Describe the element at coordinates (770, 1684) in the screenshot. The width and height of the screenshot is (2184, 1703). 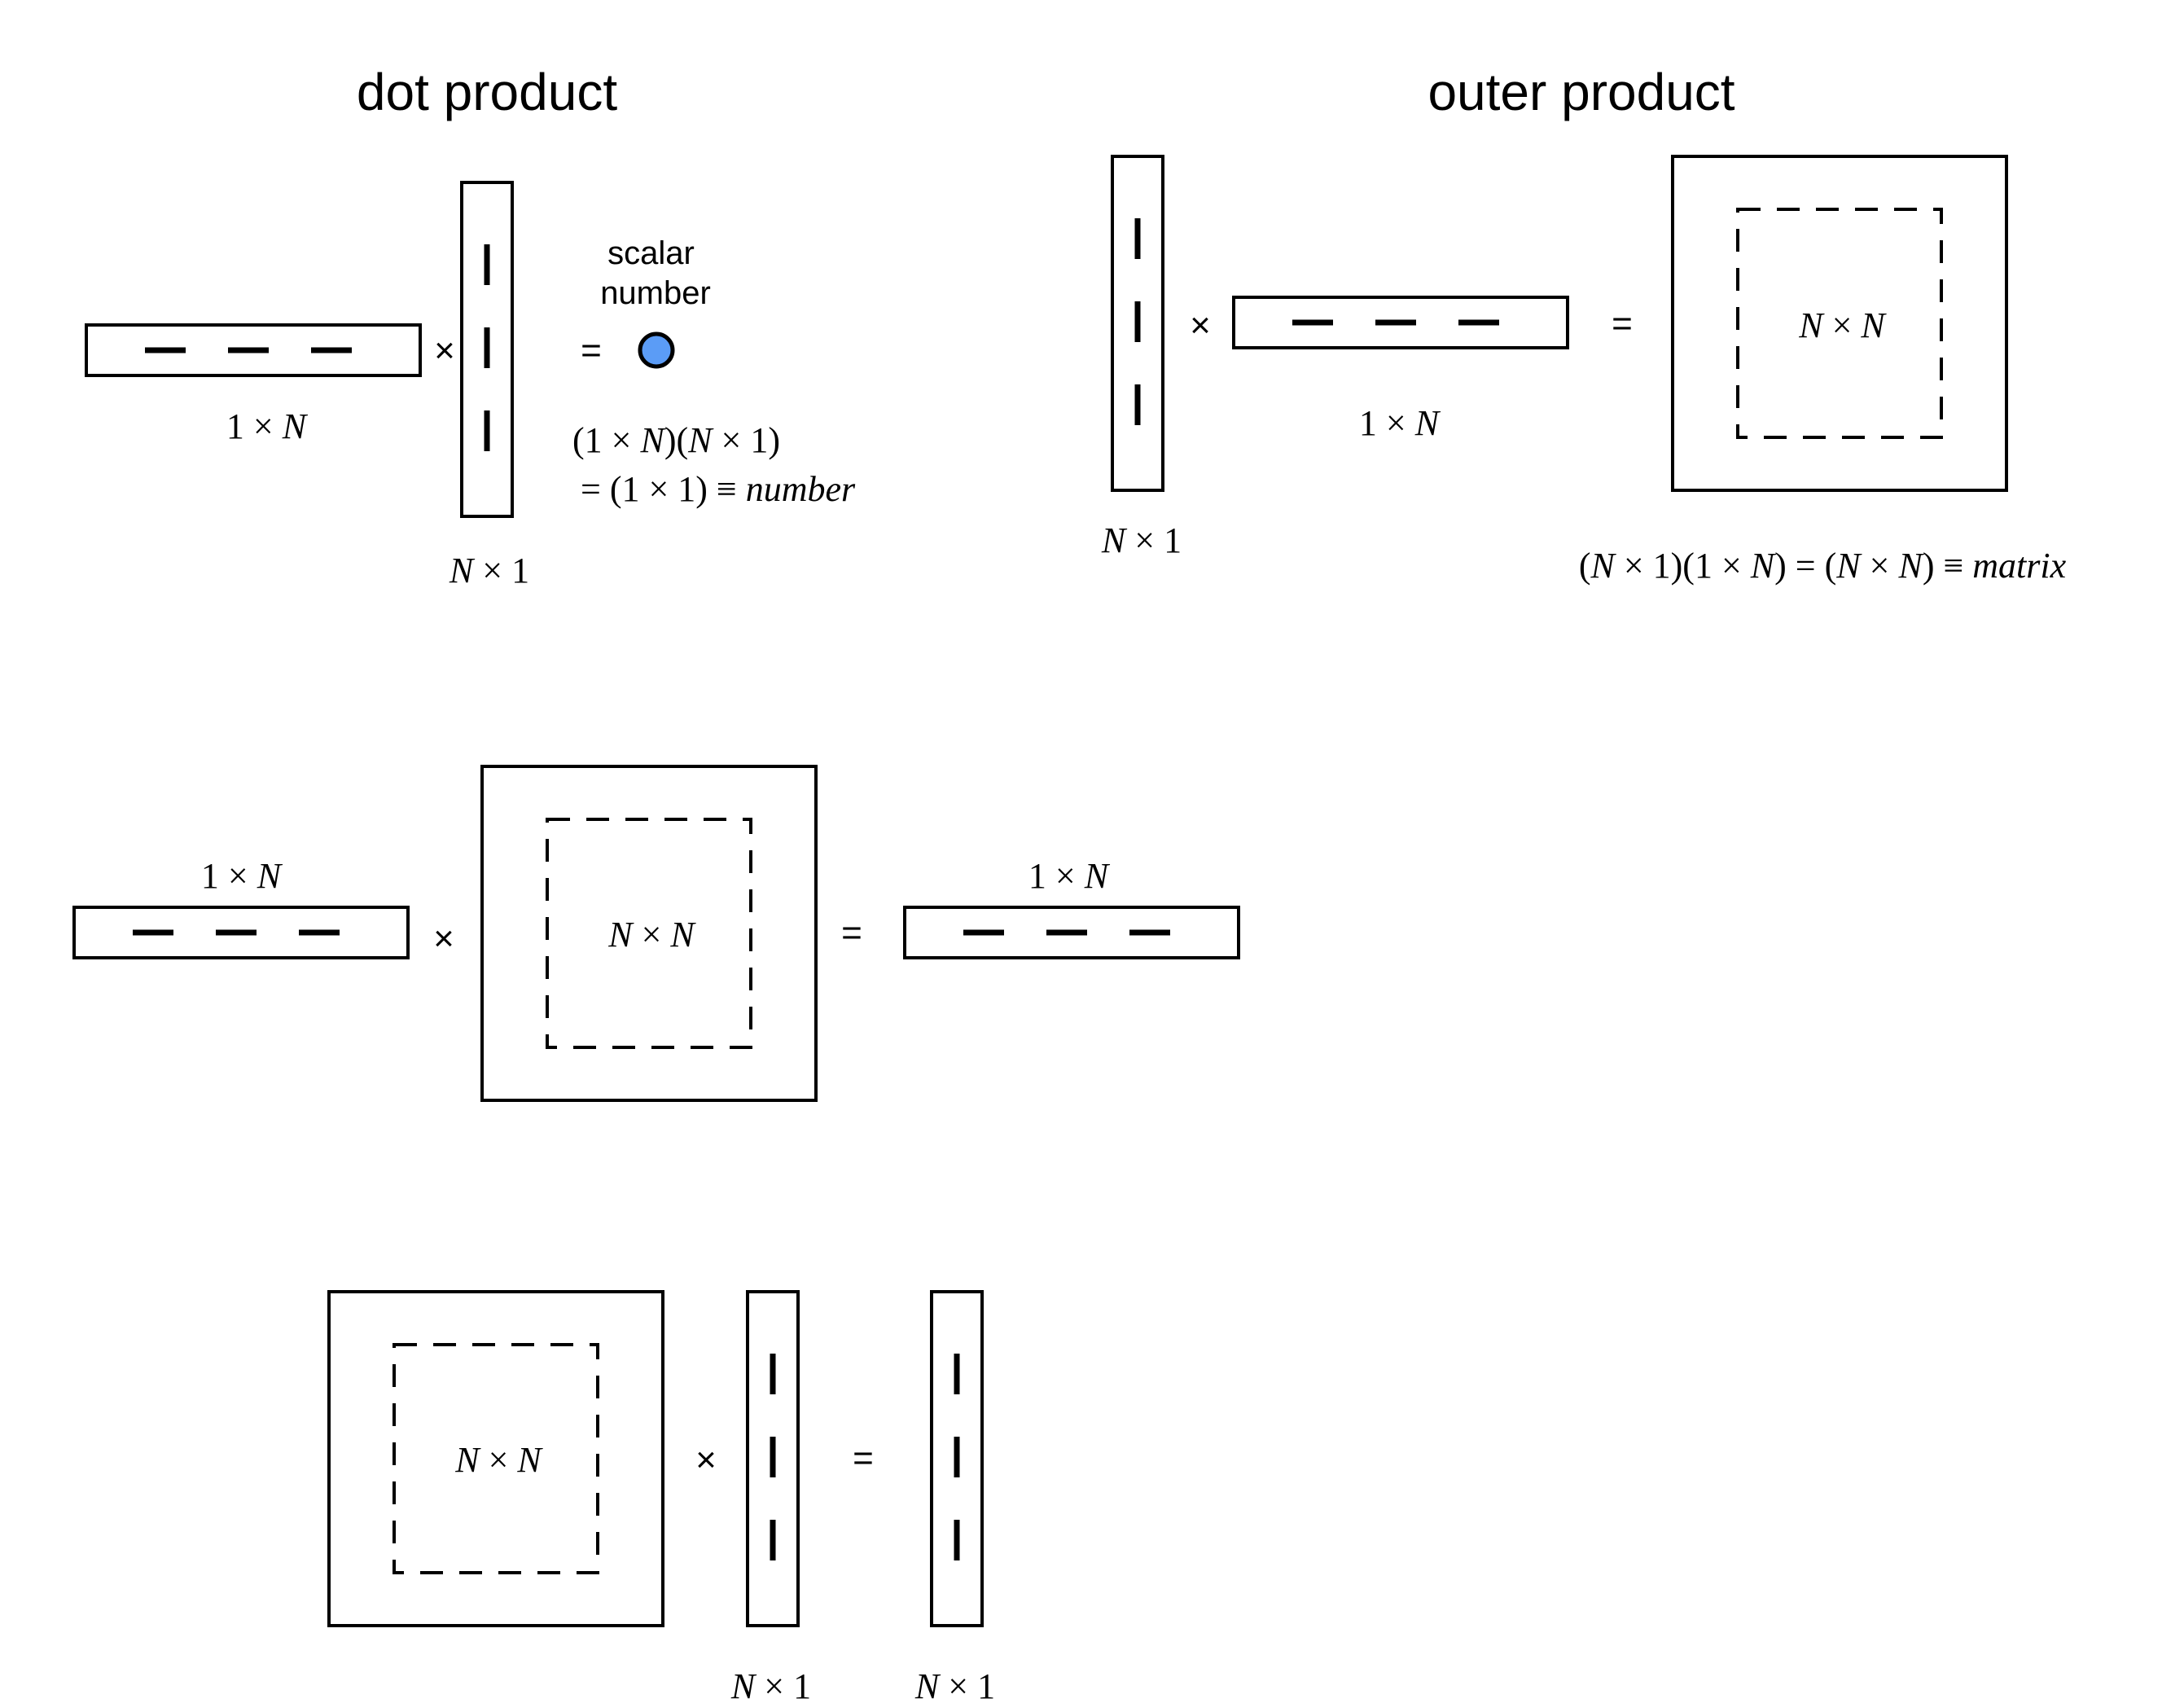
I see `mv-input-column-vector-dims: N × 1` at that location.